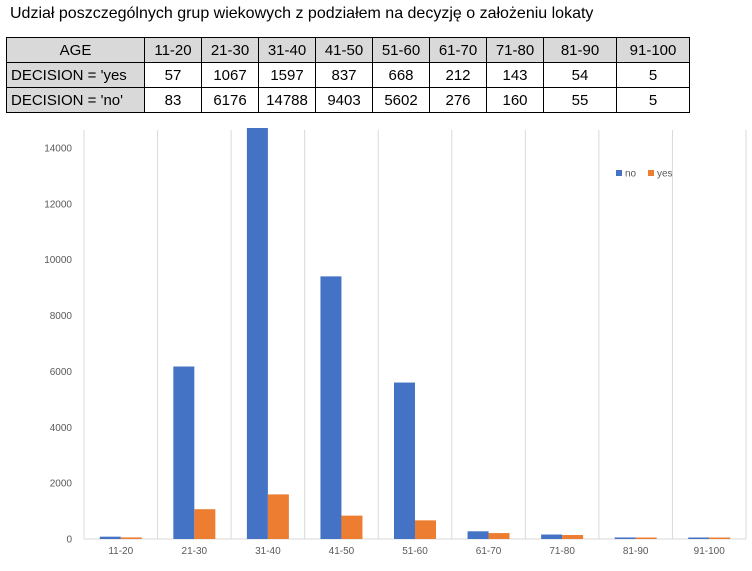 Image resolution: width=752 pixels, height=571 pixels. What do you see at coordinates (173, 100) in the screenshot?
I see `table-cell: 83` at bounding box center [173, 100].